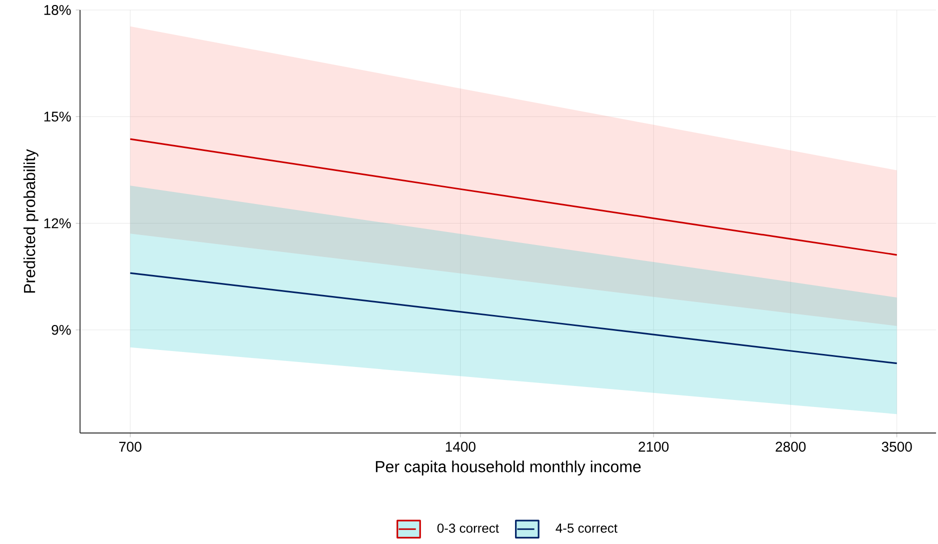 This screenshot has width=938, height=544. What do you see at coordinates (791, 447) in the screenshot?
I see `x-tick-label: 2800` at bounding box center [791, 447].